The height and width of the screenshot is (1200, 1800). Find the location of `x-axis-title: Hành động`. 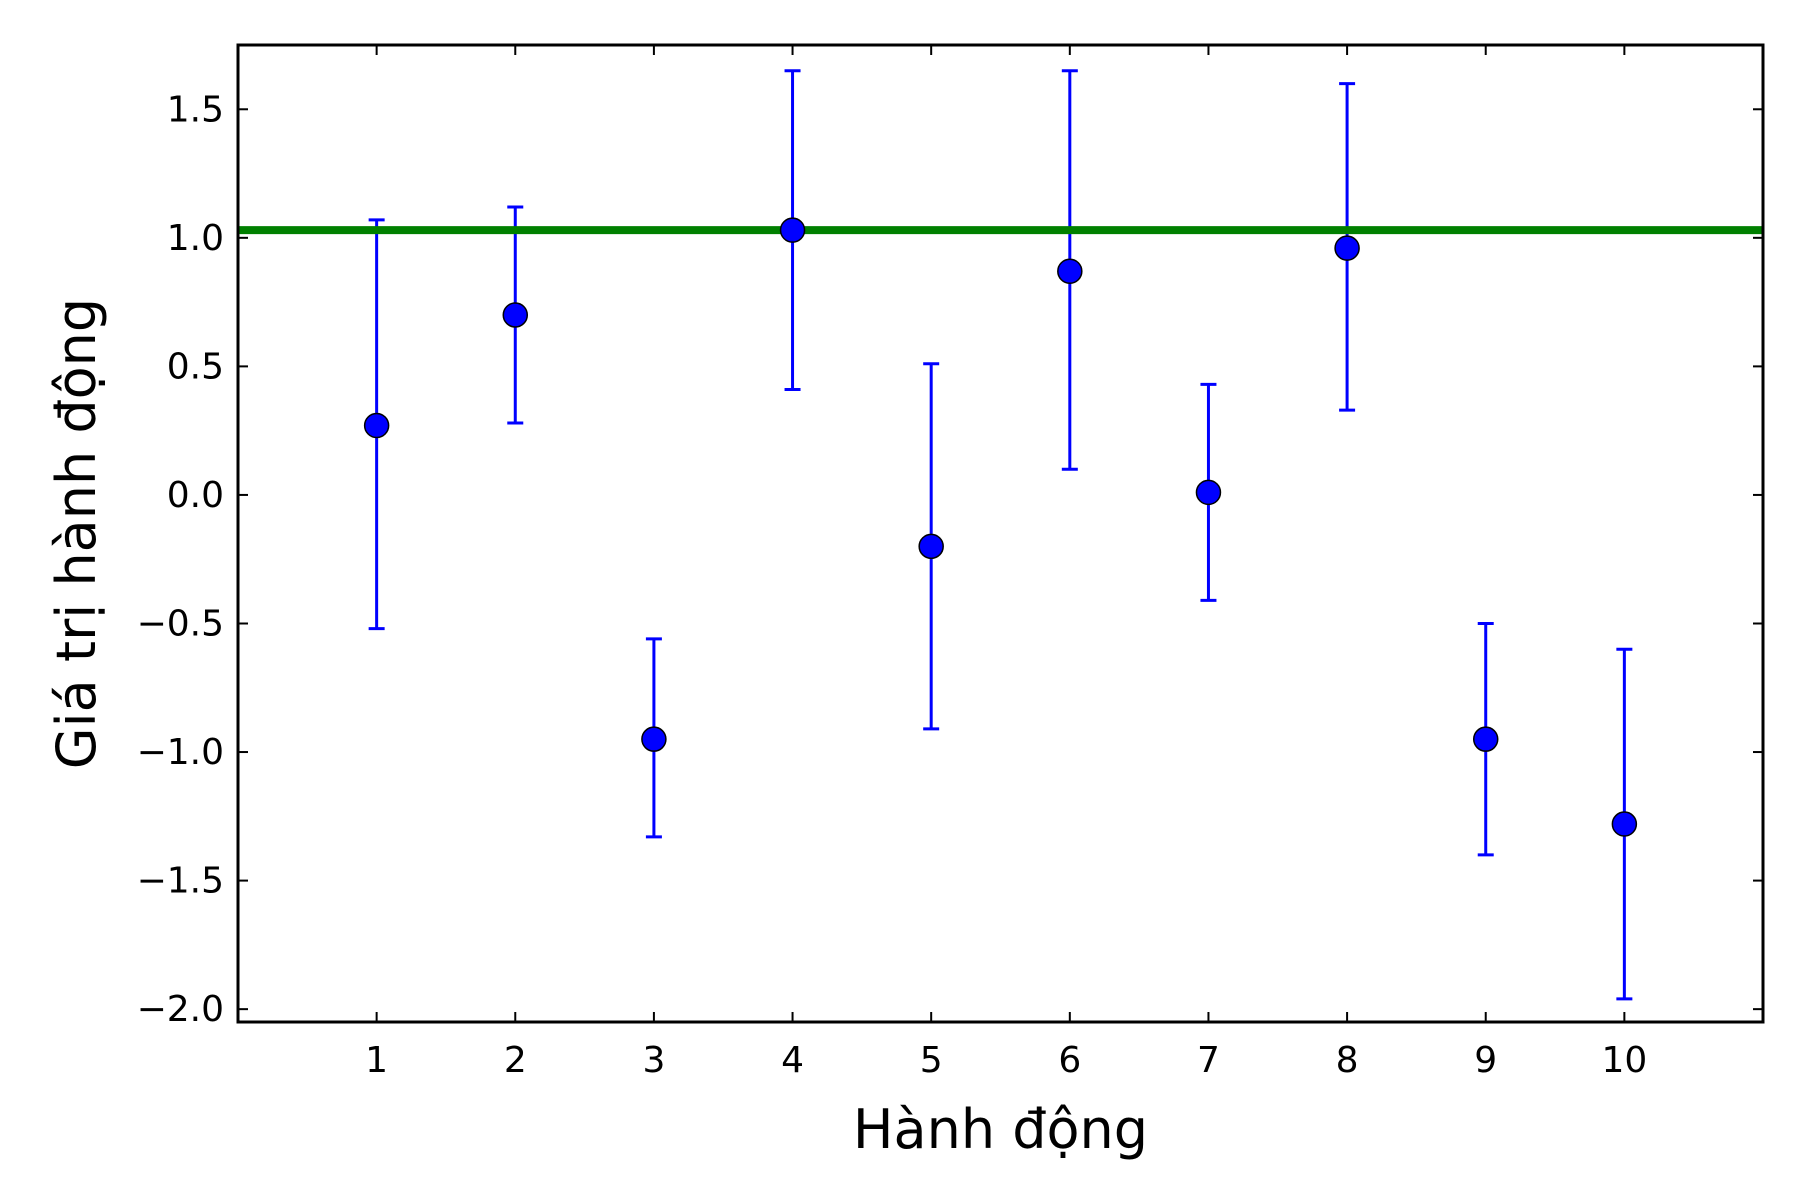

x-axis-title: Hành động is located at coordinates (1000, 1129).